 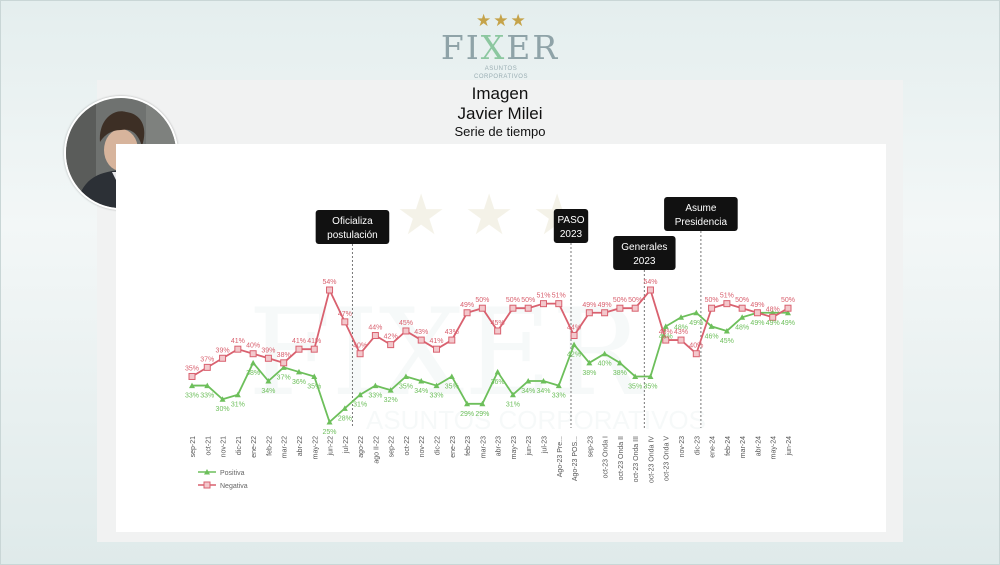 What do you see at coordinates (331, 446) in the screenshot?
I see `x-tick-label: jun-22` at bounding box center [331, 446].